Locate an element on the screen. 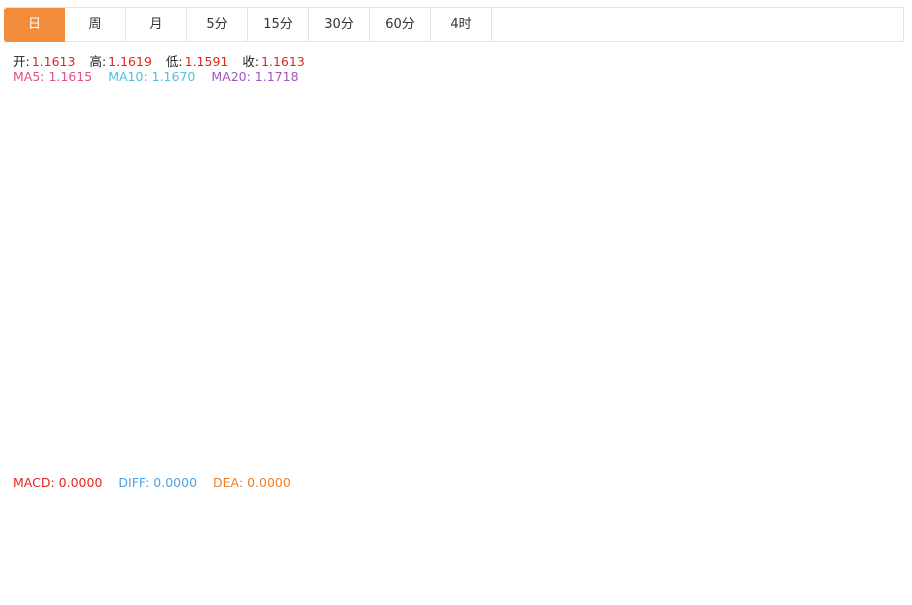  macd-tick-label: 0.0024 is located at coordinates (861, 522).